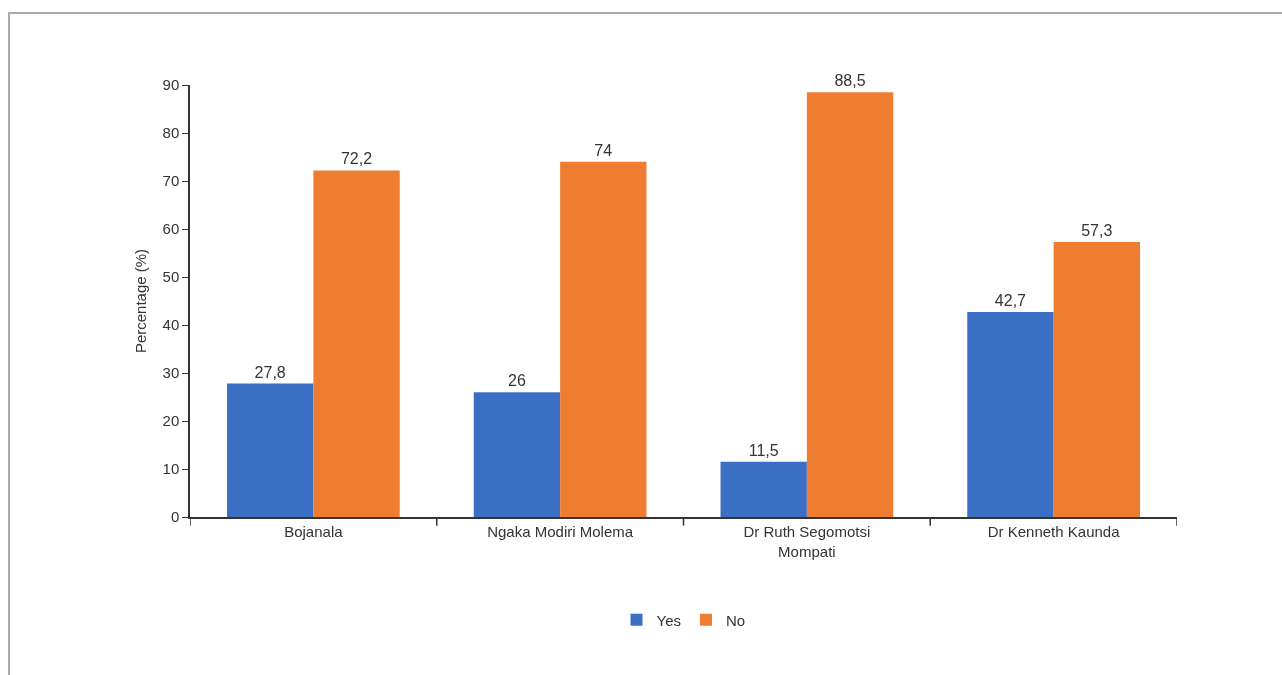 This screenshot has height=675, width=1282. Describe the element at coordinates (141, 301) in the screenshot. I see `y-axis-title: Percentage (%)` at that location.